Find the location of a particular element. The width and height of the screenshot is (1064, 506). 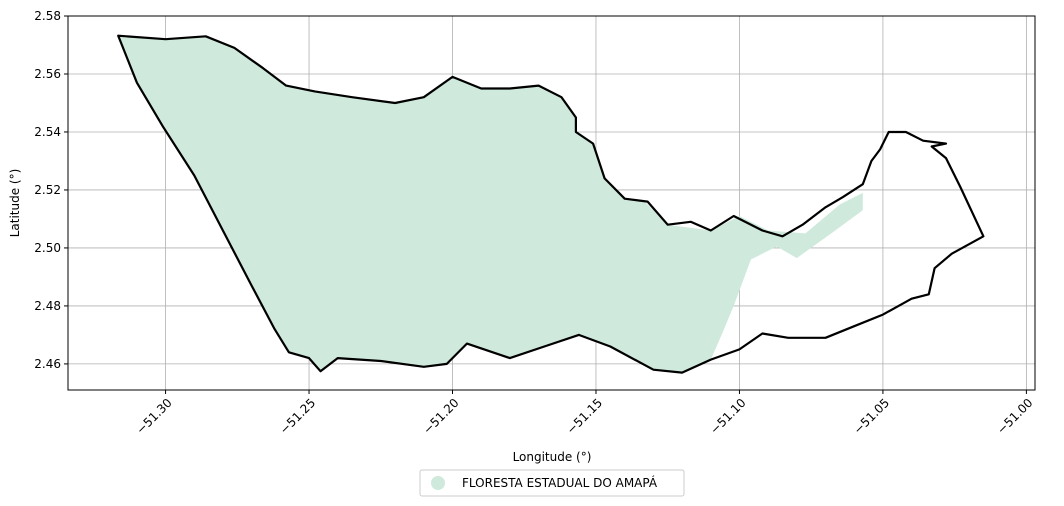

legend-box is located at coordinates (552, 483).